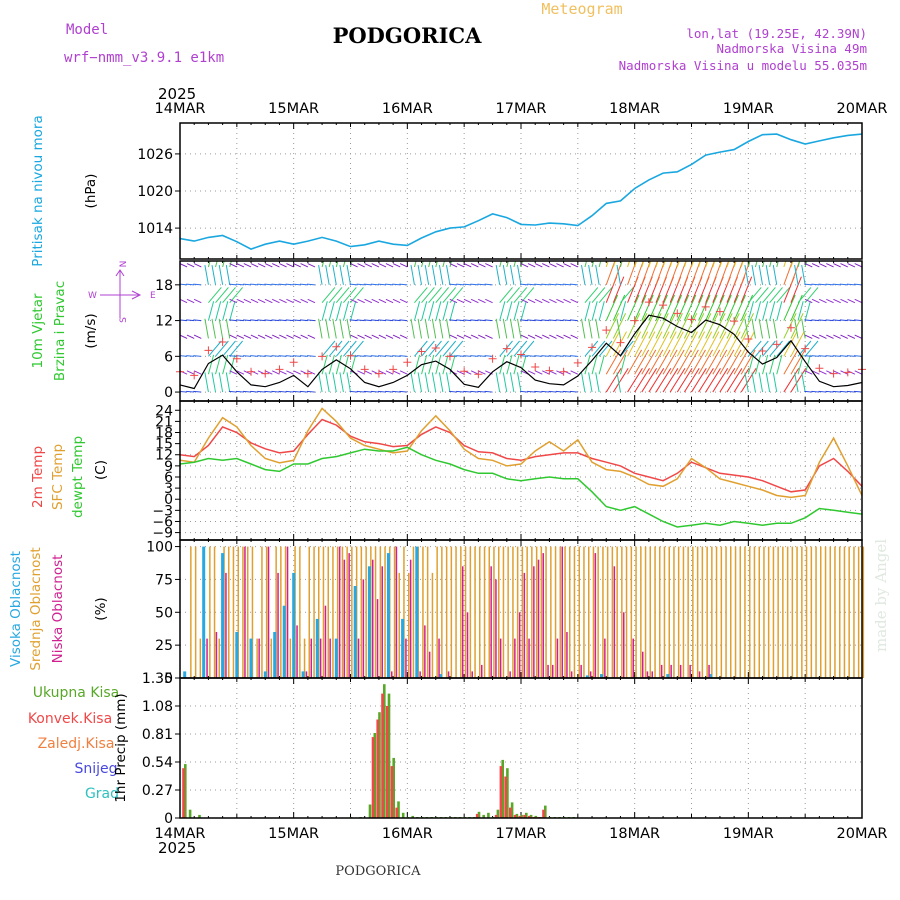 The image size is (900, 900). What do you see at coordinates (521, 748) in the screenshot?
I see `panel-frame` at bounding box center [521, 748].